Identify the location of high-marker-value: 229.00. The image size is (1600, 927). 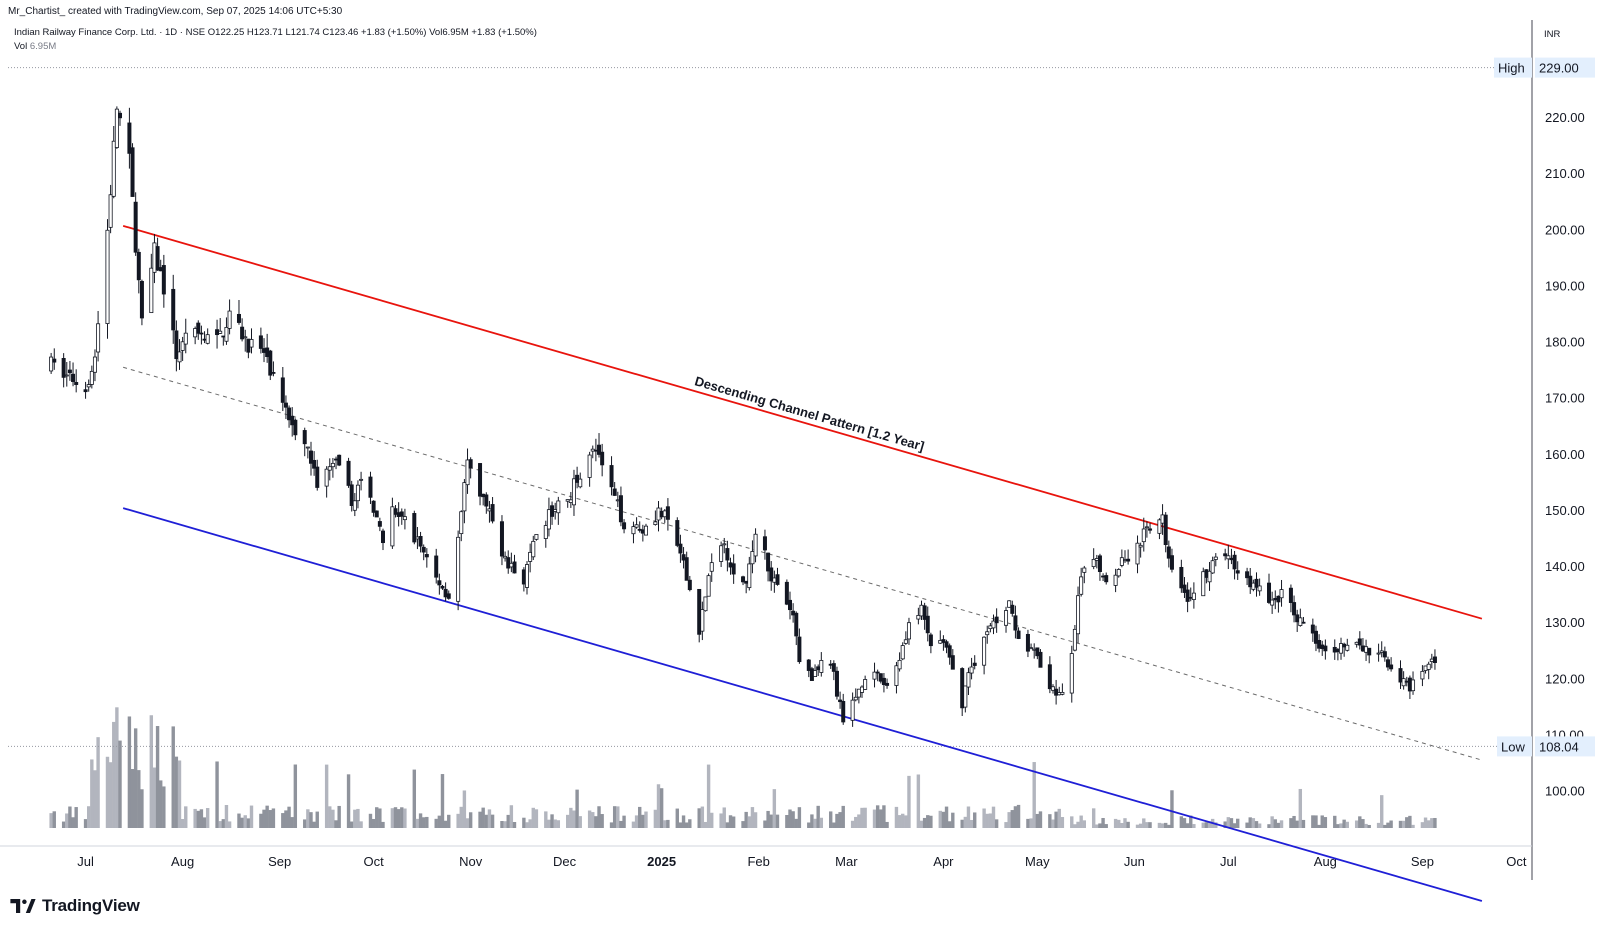
(1559, 68).